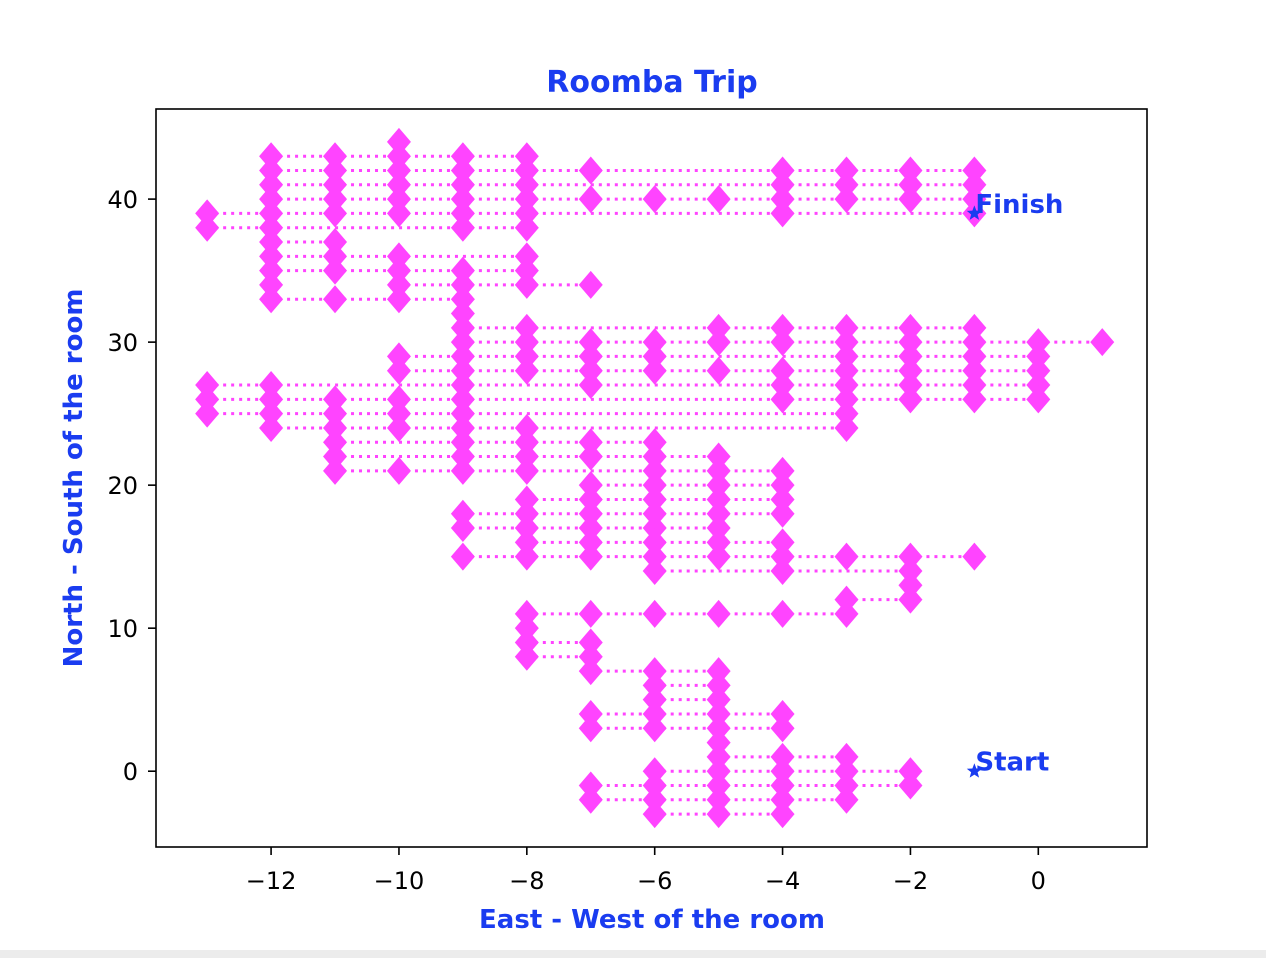  Describe the element at coordinates (122, 486) in the screenshot. I see `y-tick-label: 20` at that location.